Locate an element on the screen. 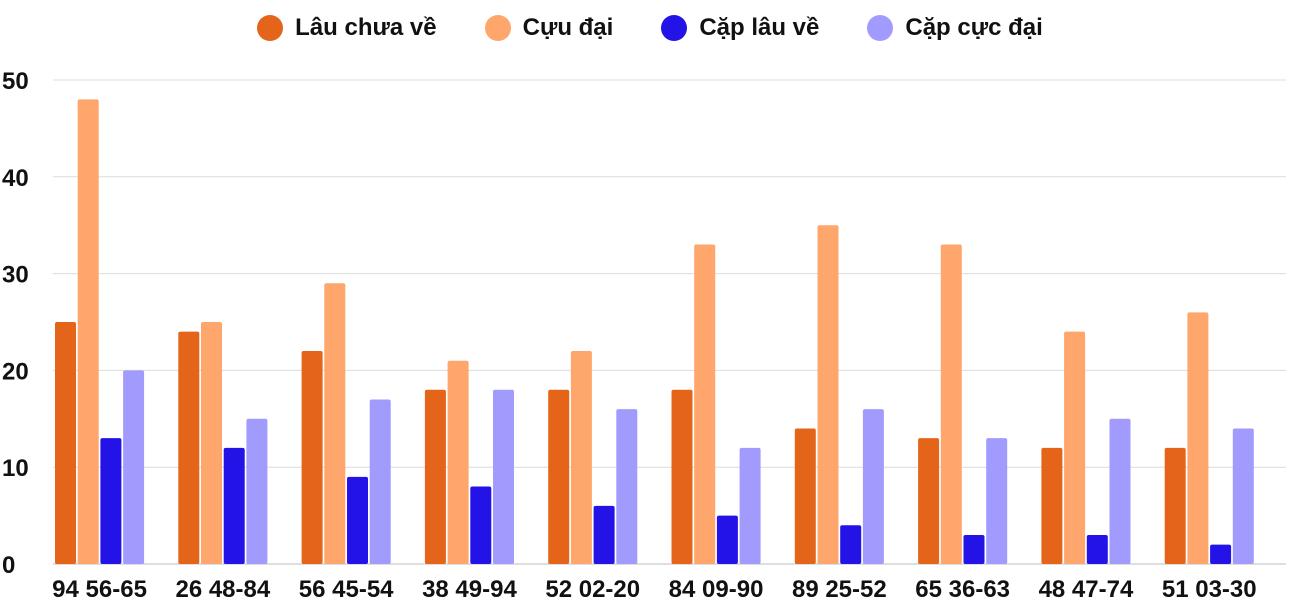  legend-item-cap-cuc-dai: Cặp cực đại is located at coordinates (955, 28).